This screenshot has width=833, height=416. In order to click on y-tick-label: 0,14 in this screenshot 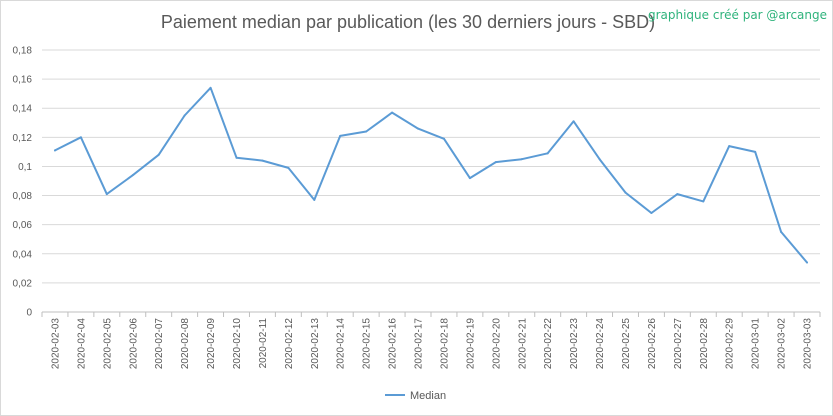, I will do `click(23, 109)`.